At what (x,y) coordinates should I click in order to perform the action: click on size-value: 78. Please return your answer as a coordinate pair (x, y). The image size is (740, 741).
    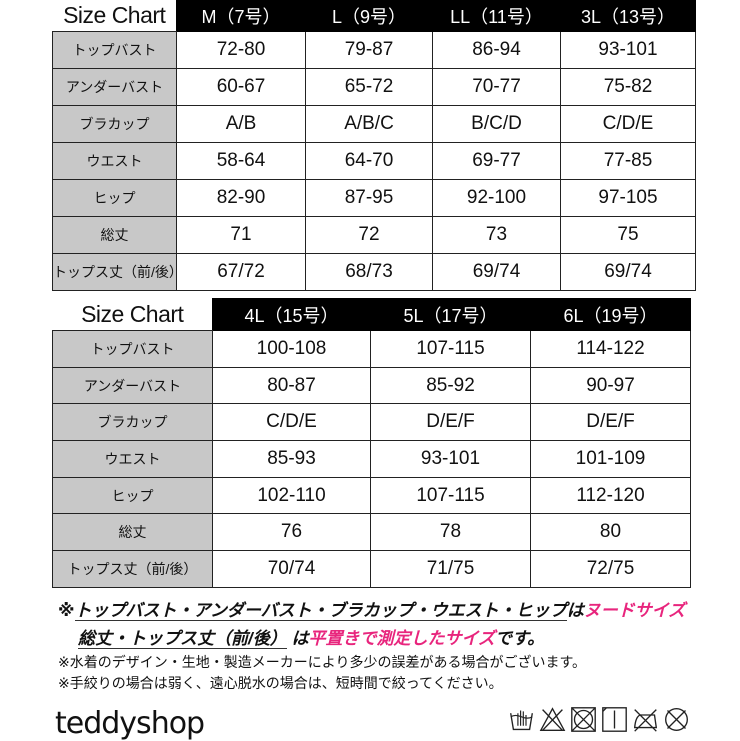
    Looking at the image, I should click on (450, 532).